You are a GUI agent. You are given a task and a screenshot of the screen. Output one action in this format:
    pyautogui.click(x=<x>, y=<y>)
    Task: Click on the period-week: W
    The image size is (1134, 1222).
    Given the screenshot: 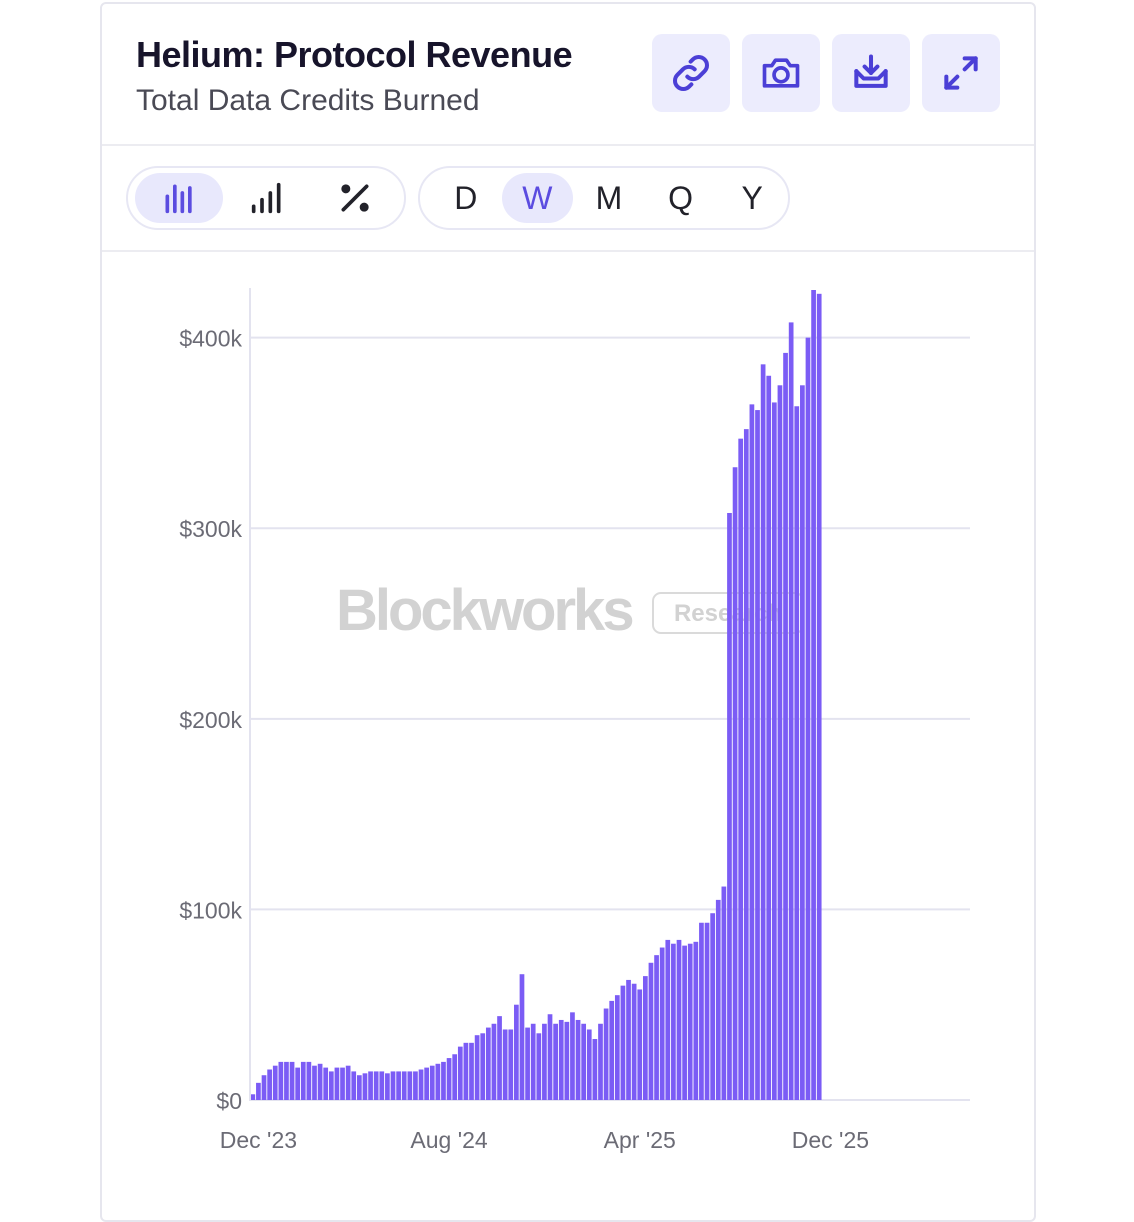 What is the action you would take?
    pyautogui.click(x=537, y=198)
    